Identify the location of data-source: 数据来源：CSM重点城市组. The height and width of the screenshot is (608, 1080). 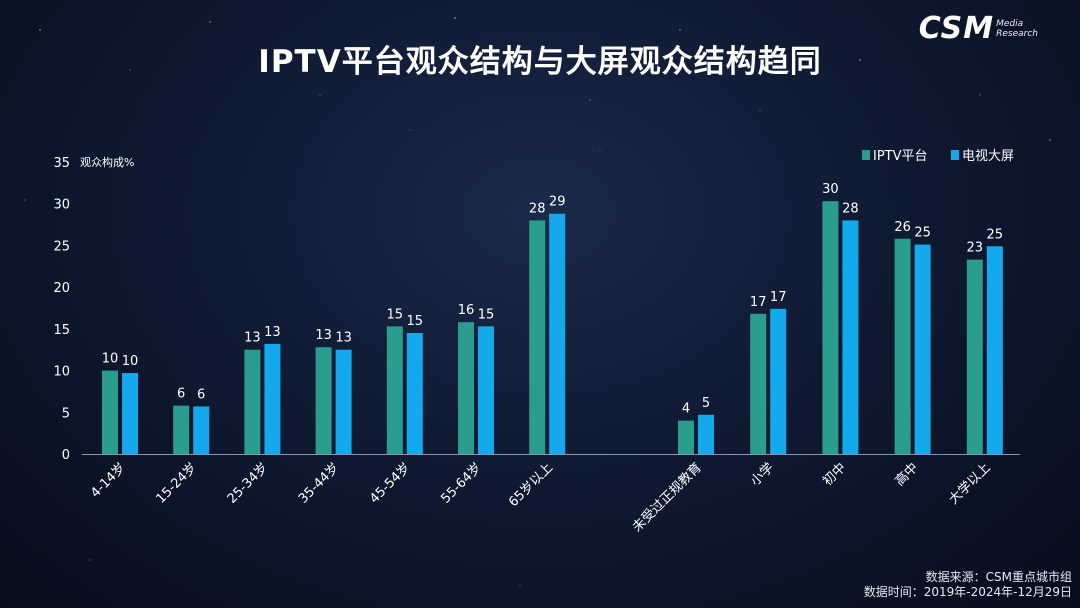
(998, 577).